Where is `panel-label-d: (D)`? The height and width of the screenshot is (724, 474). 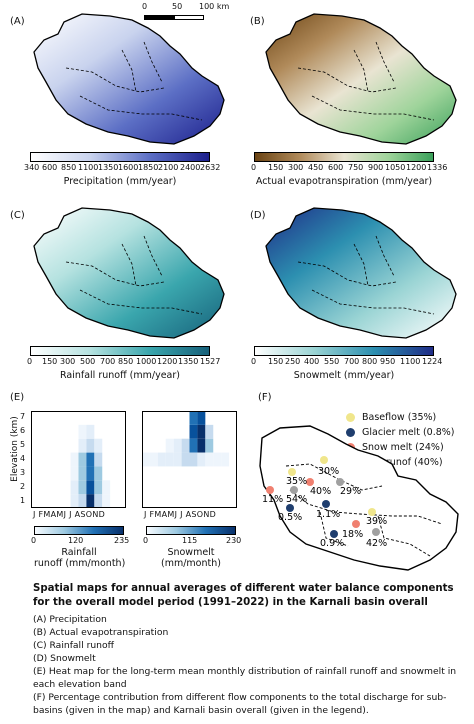
panel-label-d: (D) is located at coordinates (258, 215).